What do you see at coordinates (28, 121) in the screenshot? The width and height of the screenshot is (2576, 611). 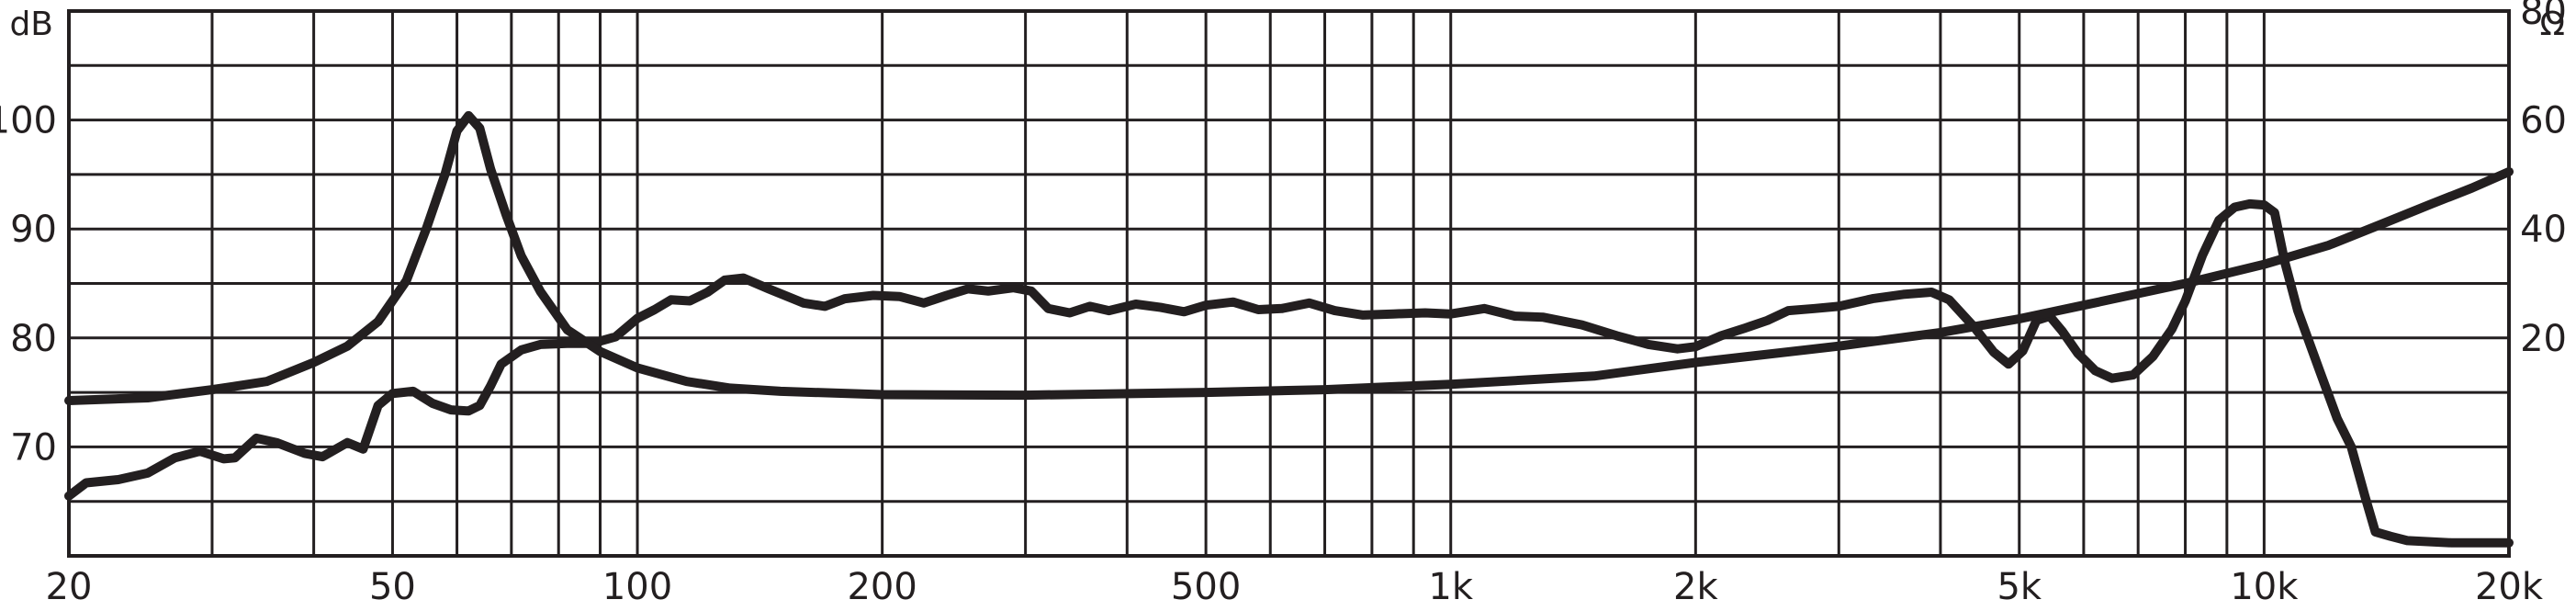 I see `y-left-tick-label: 100` at bounding box center [28, 121].